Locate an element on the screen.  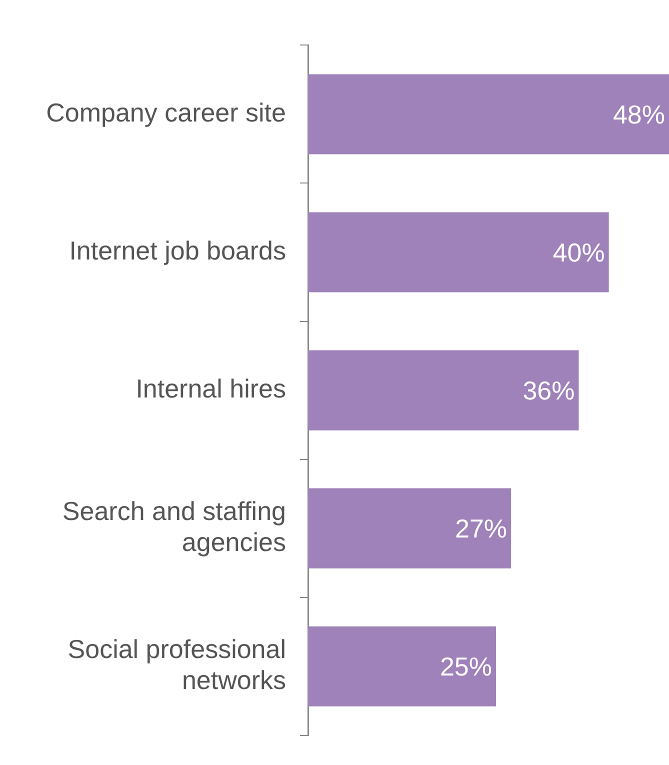
data-label: 40% is located at coordinates (578, 252).